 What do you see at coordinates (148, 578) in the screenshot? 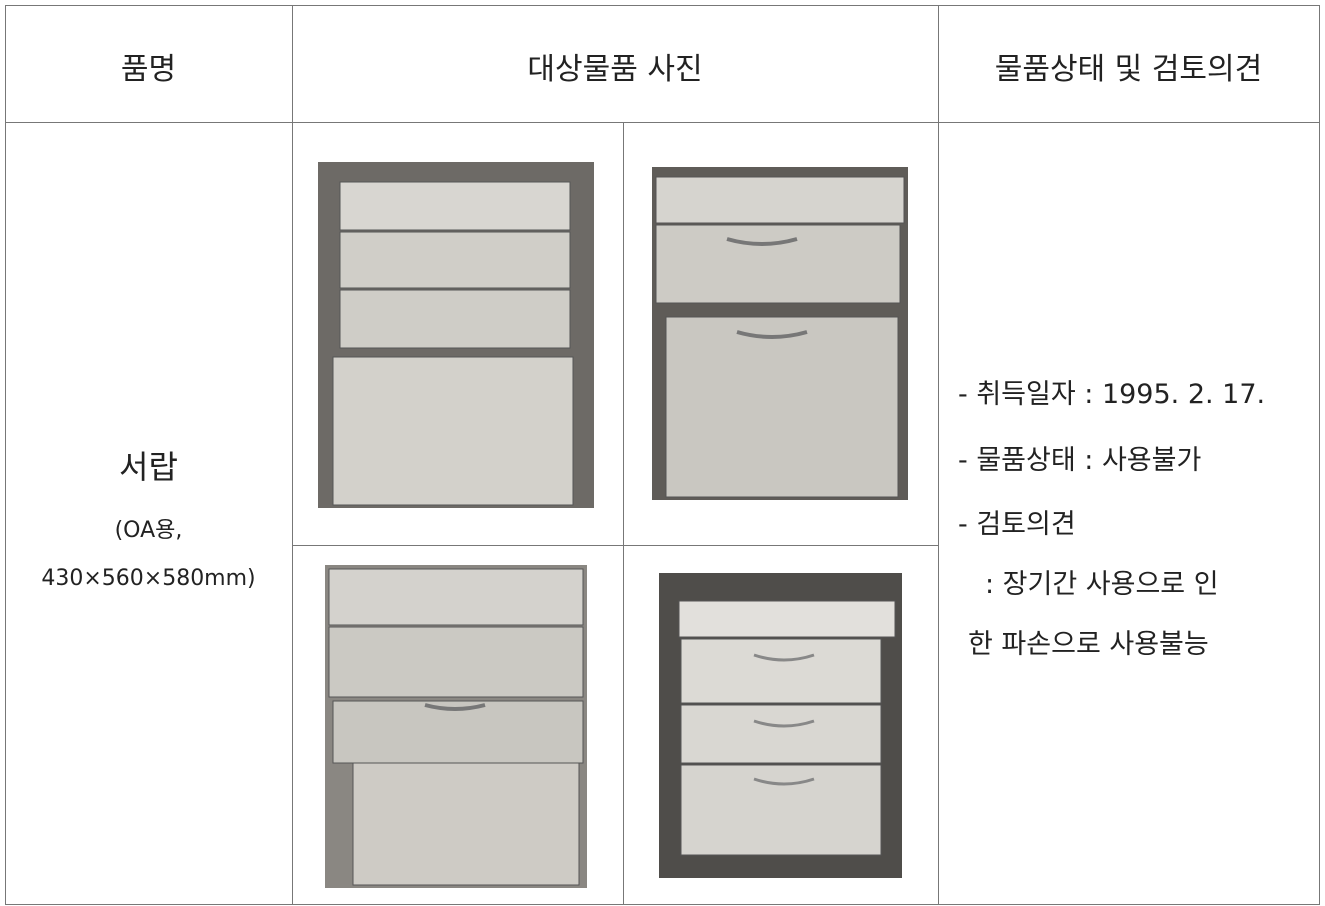
I see `item-spec: 430×560×580mm)` at bounding box center [148, 578].